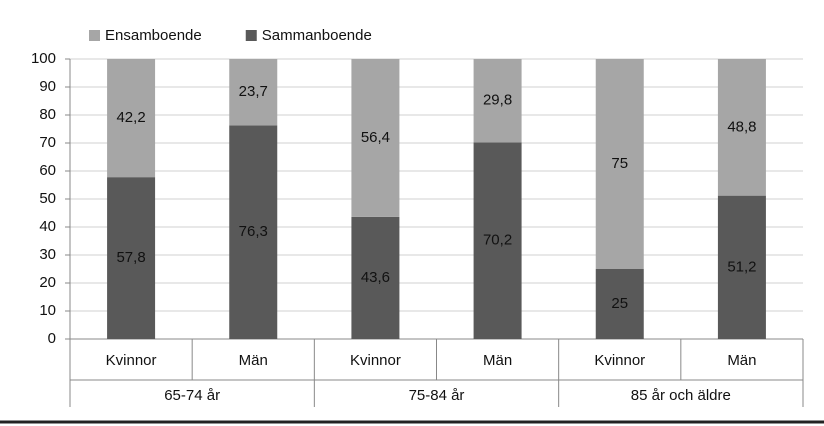 The image size is (824, 426). What do you see at coordinates (47, 198) in the screenshot?
I see `y-tick-label: 50` at bounding box center [47, 198].